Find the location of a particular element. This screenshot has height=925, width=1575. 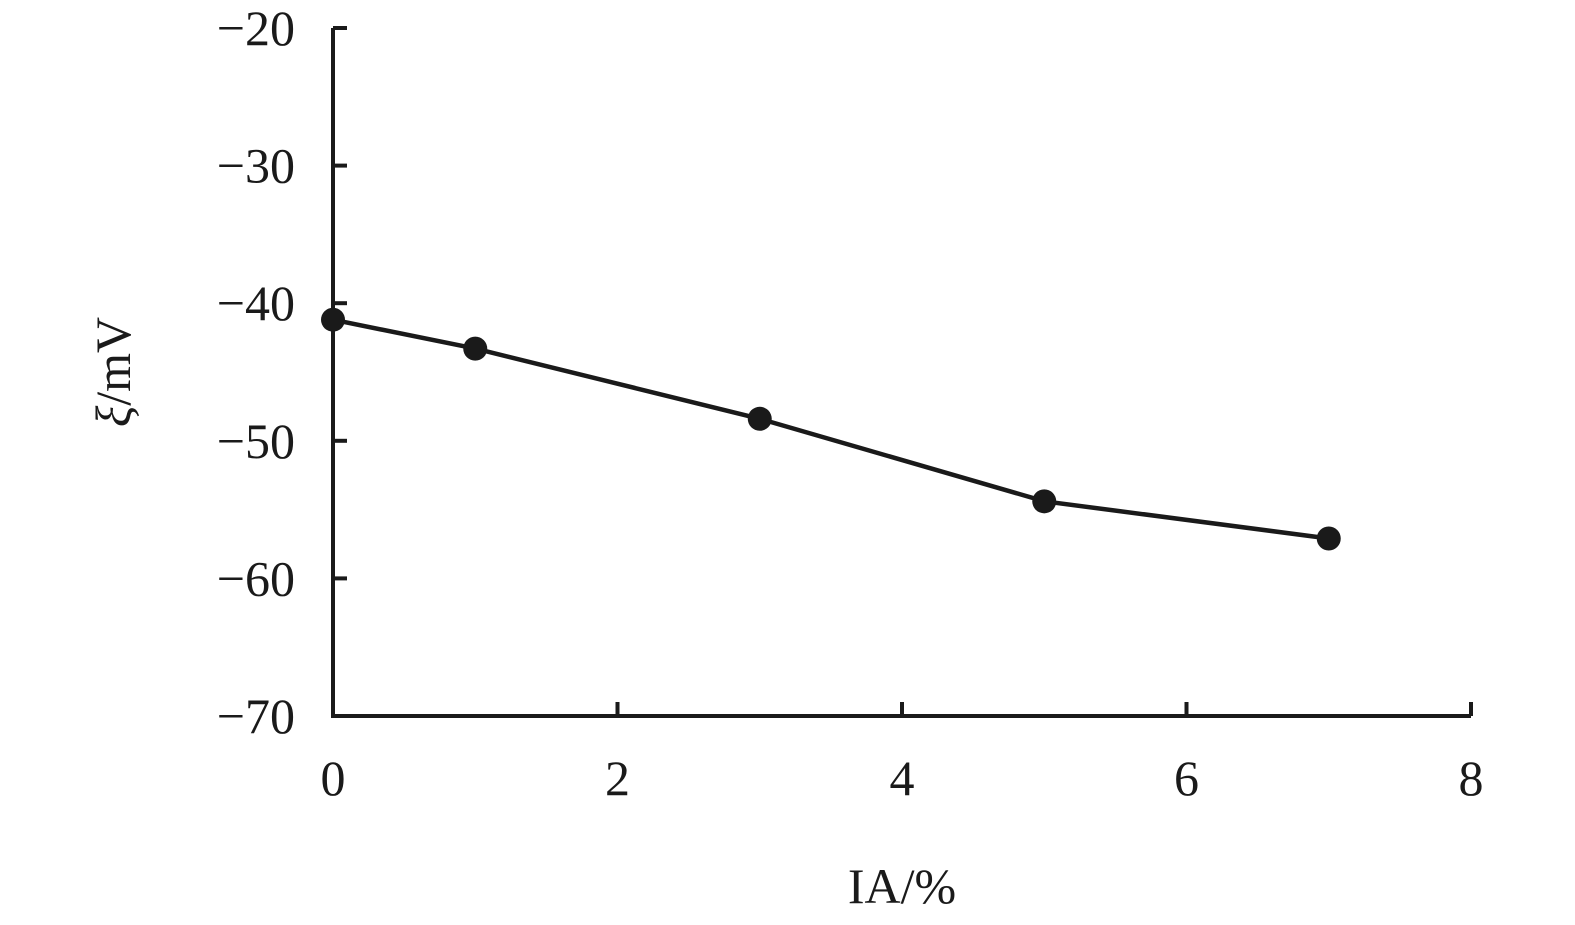

x-axis-title: IA/% is located at coordinates (902, 886).